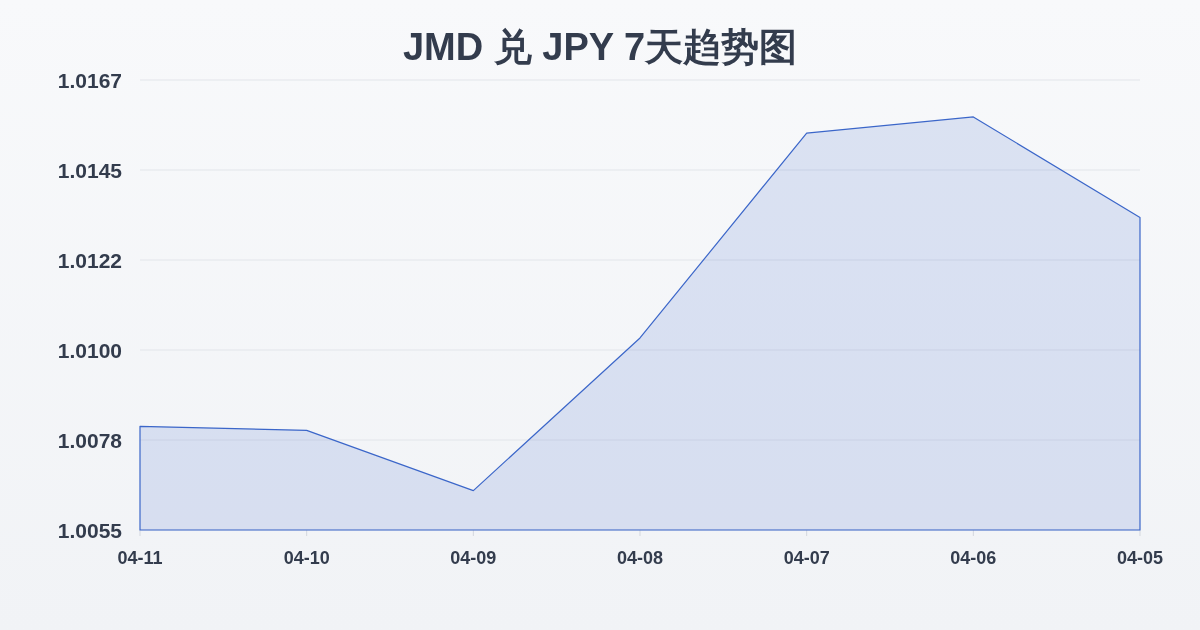  What do you see at coordinates (89, 260) in the screenshot?
I see `y-tick-label: 1.0122` at bounding box center [89, 260].